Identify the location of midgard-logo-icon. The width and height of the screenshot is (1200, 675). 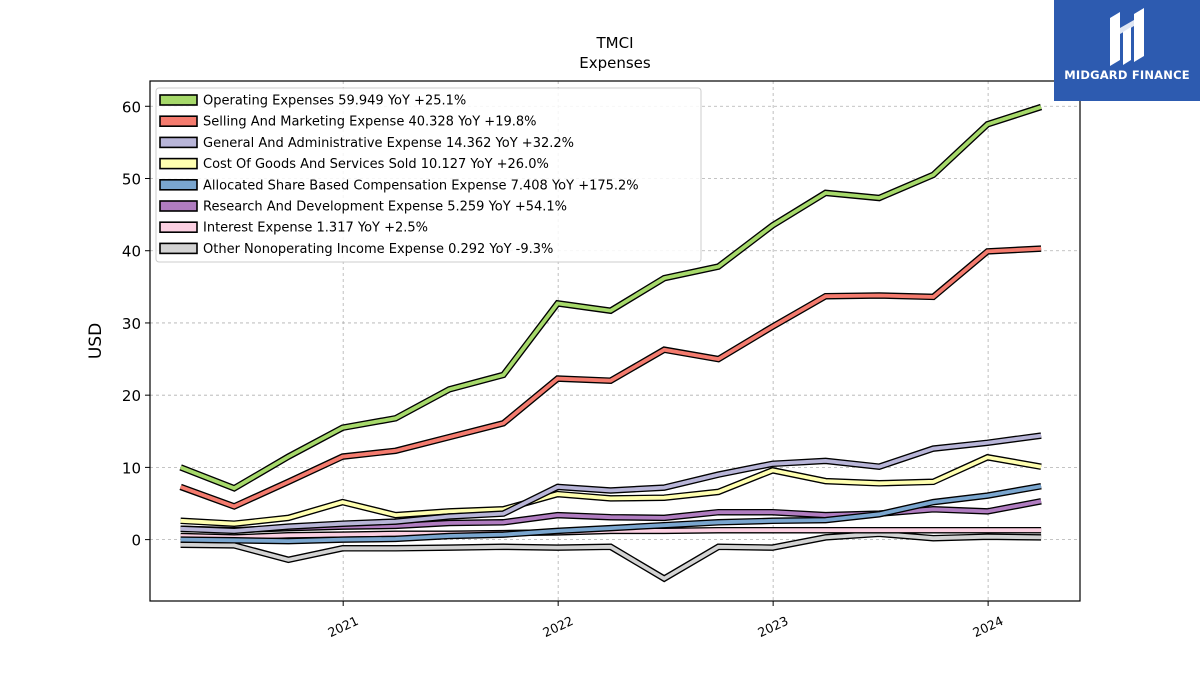
(1127, 37).